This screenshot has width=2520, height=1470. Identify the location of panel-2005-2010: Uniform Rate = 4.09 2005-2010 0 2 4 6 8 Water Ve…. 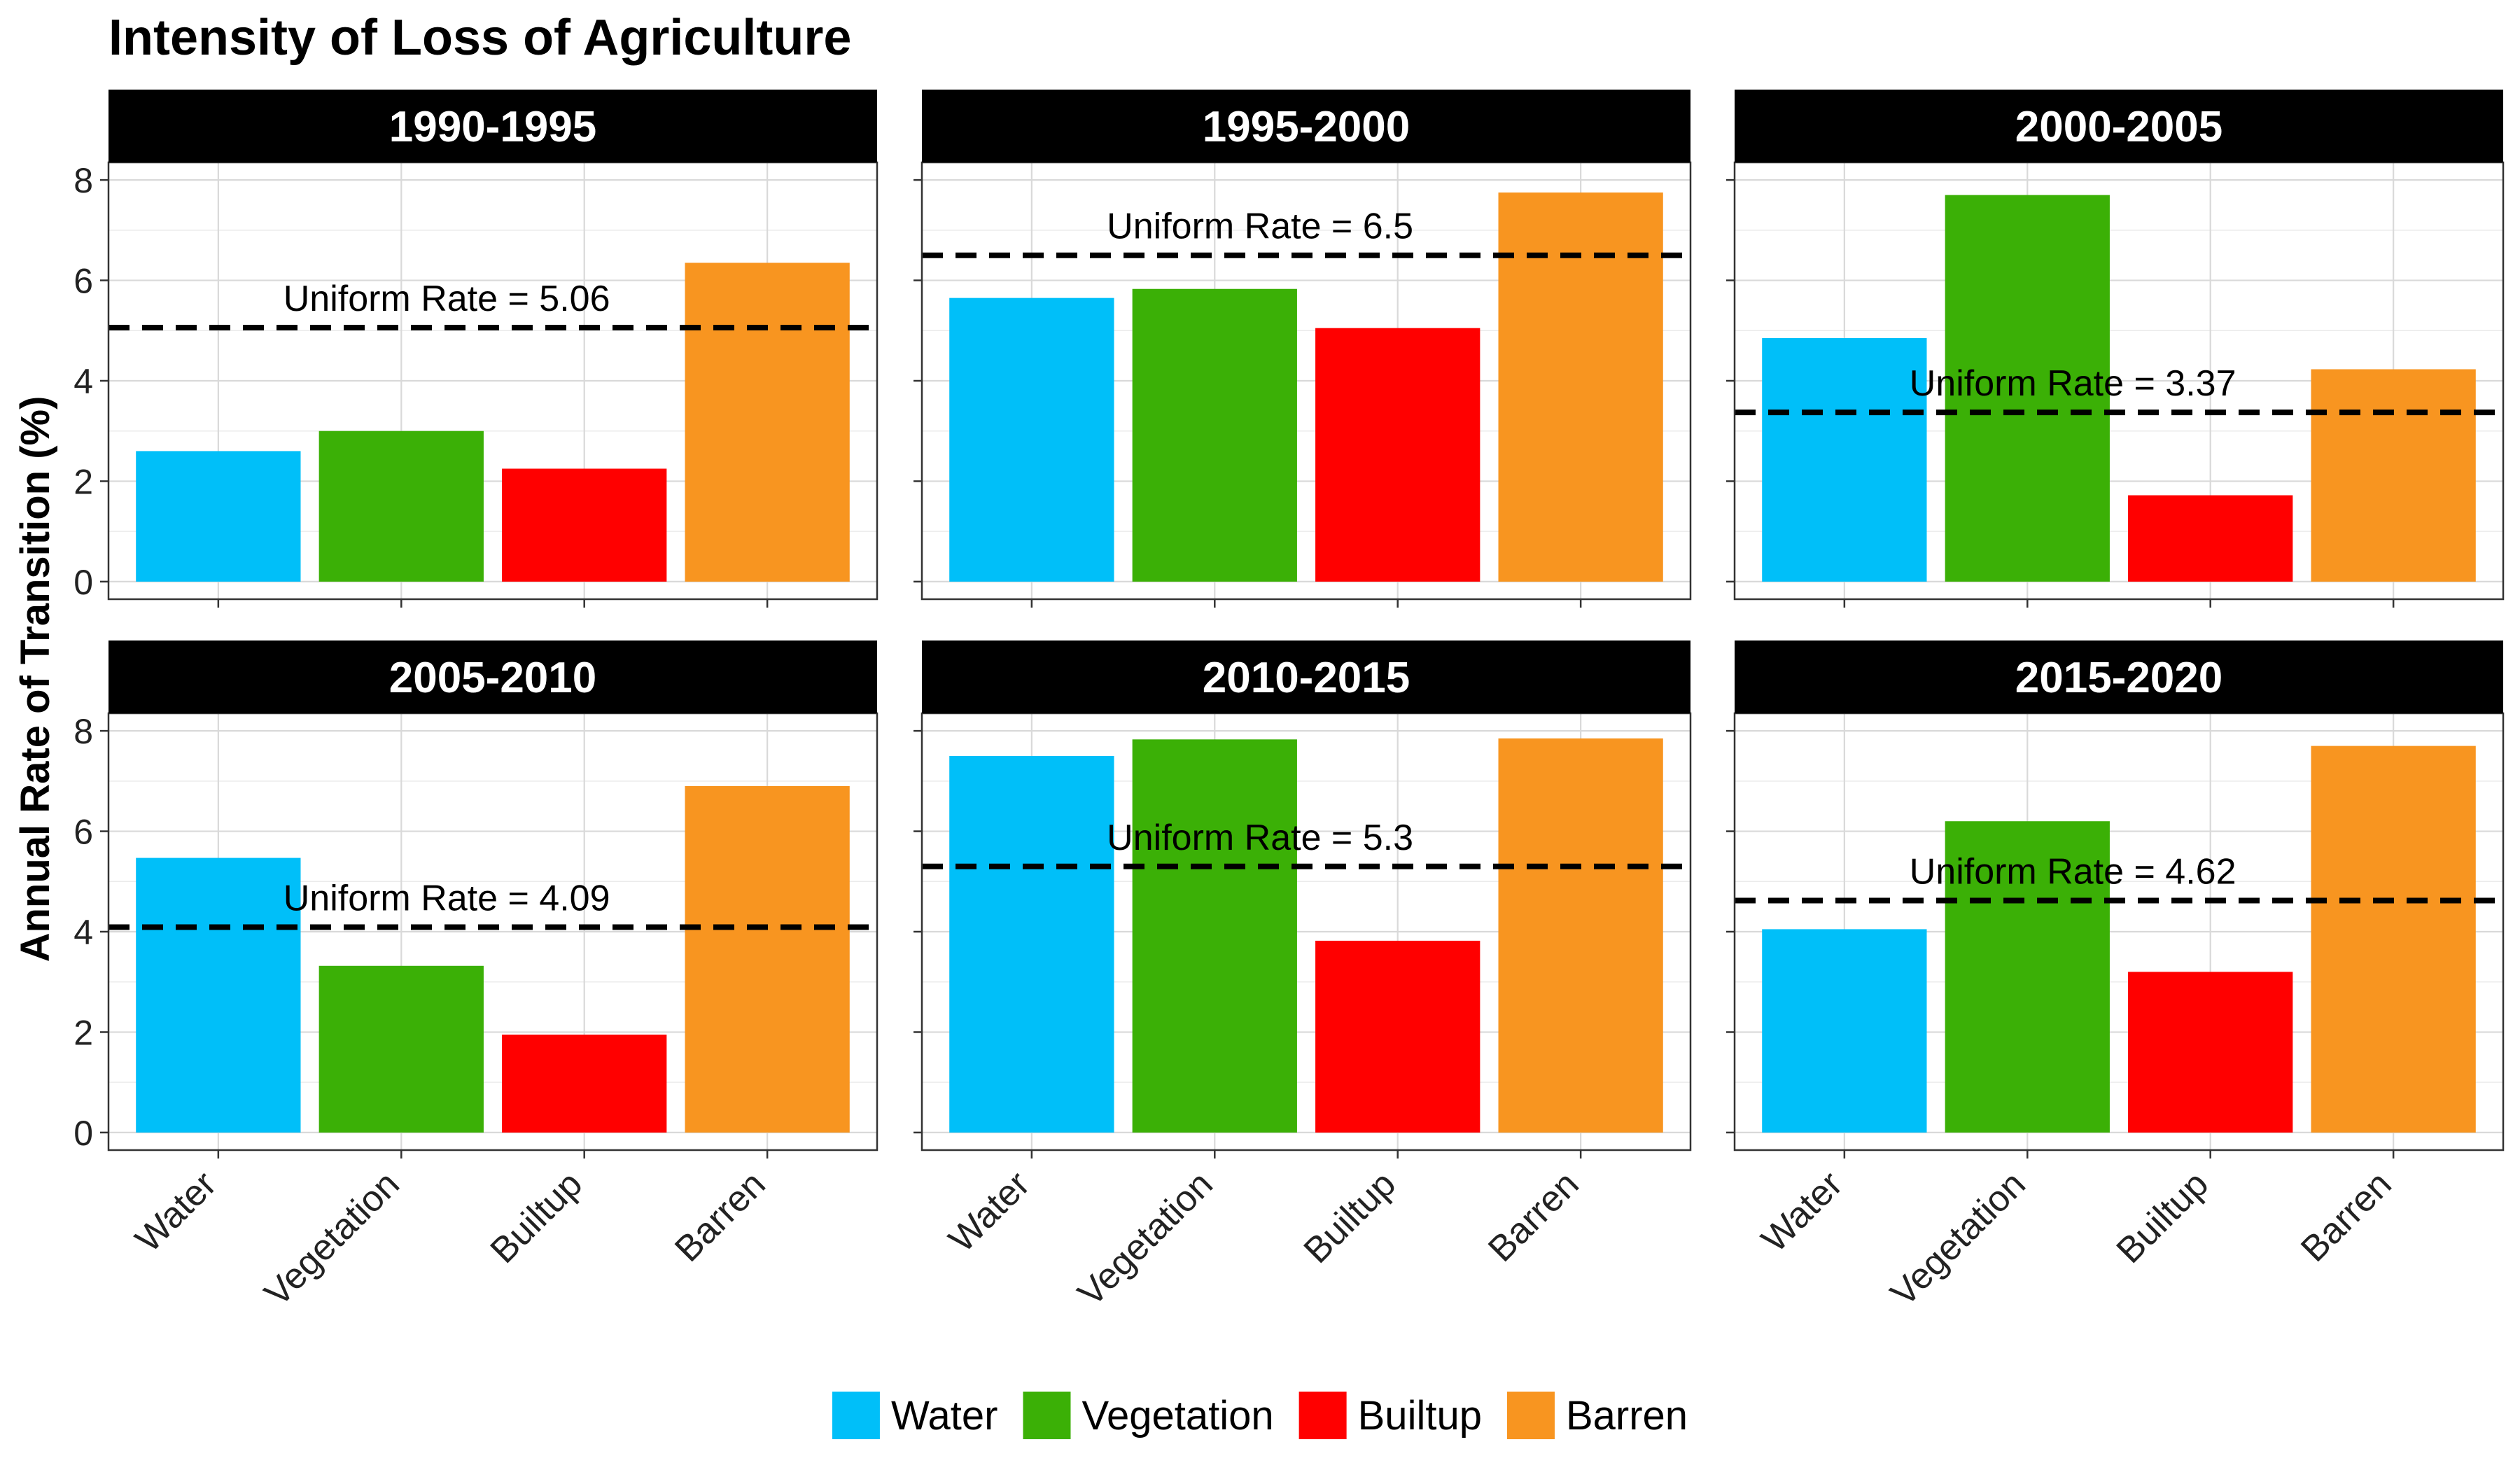
(476, 977).